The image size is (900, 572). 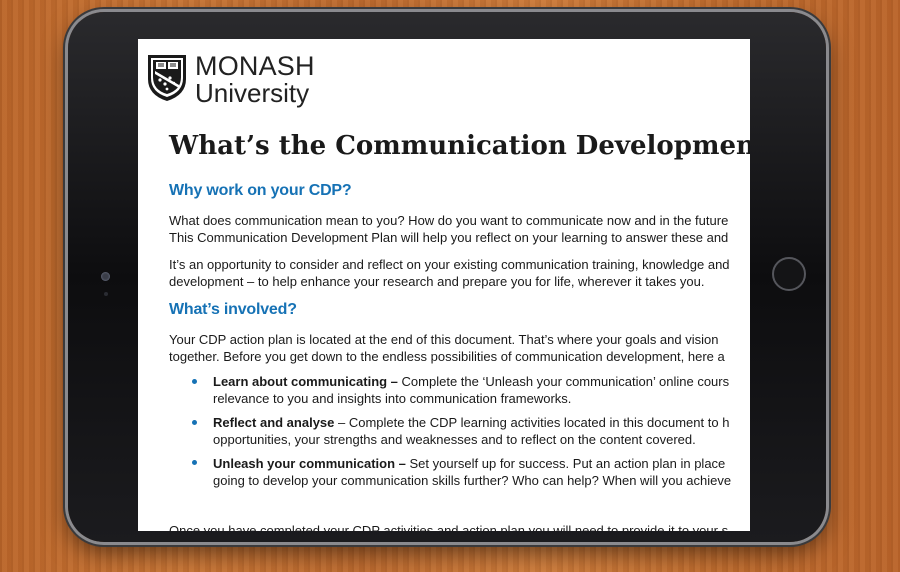 What do you see at coordinates (309, 463) in the screenshot?
I see `bullet-bold-label: Unleash your communication –` at bounding box center [309, 463].